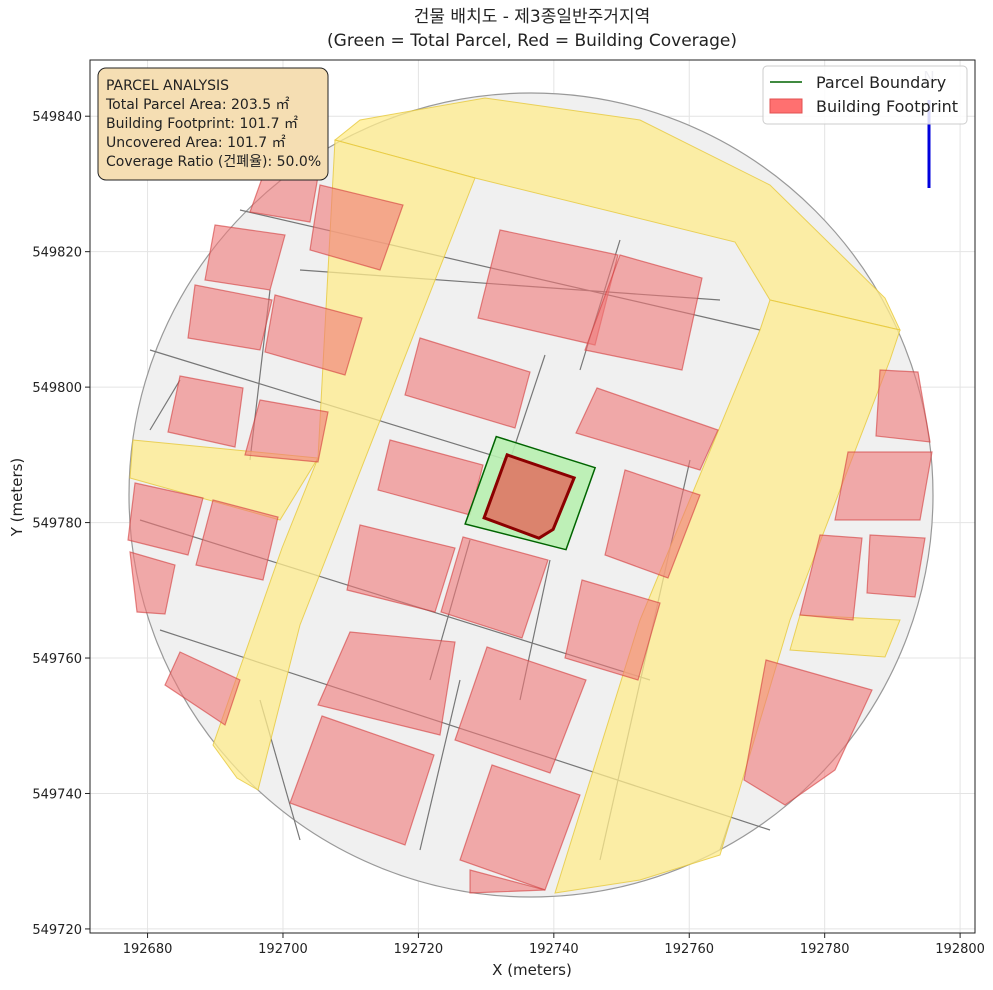 This screenshot has height=990, width=993. I want to click on legend-swatch, so click(786, 106).